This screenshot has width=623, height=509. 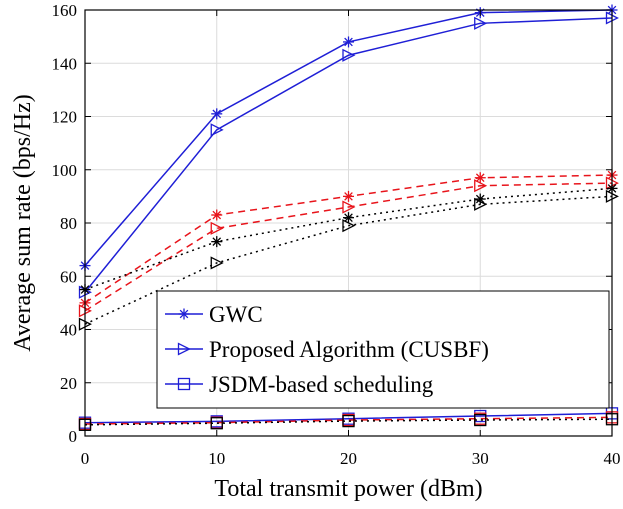 What do you see at coordinates (68, 223) in the screenshot?
I see `y-tick-label: 80` at bounding box center [68, 223].